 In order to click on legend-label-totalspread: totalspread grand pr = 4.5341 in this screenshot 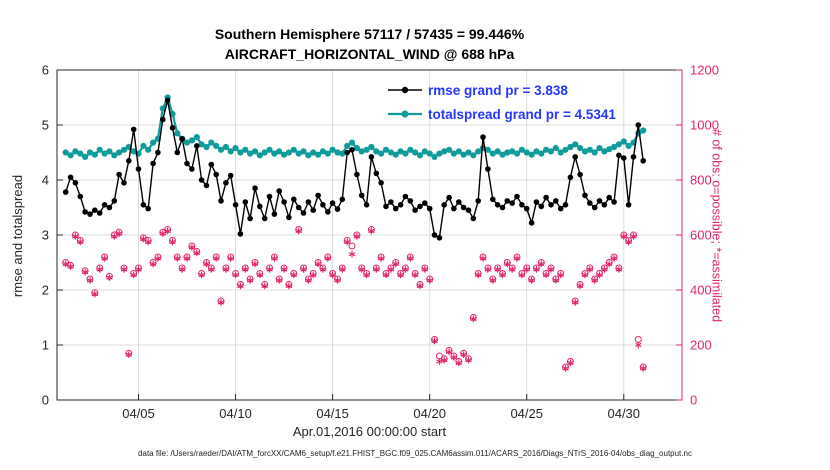, I will do `click(522, 114)`.